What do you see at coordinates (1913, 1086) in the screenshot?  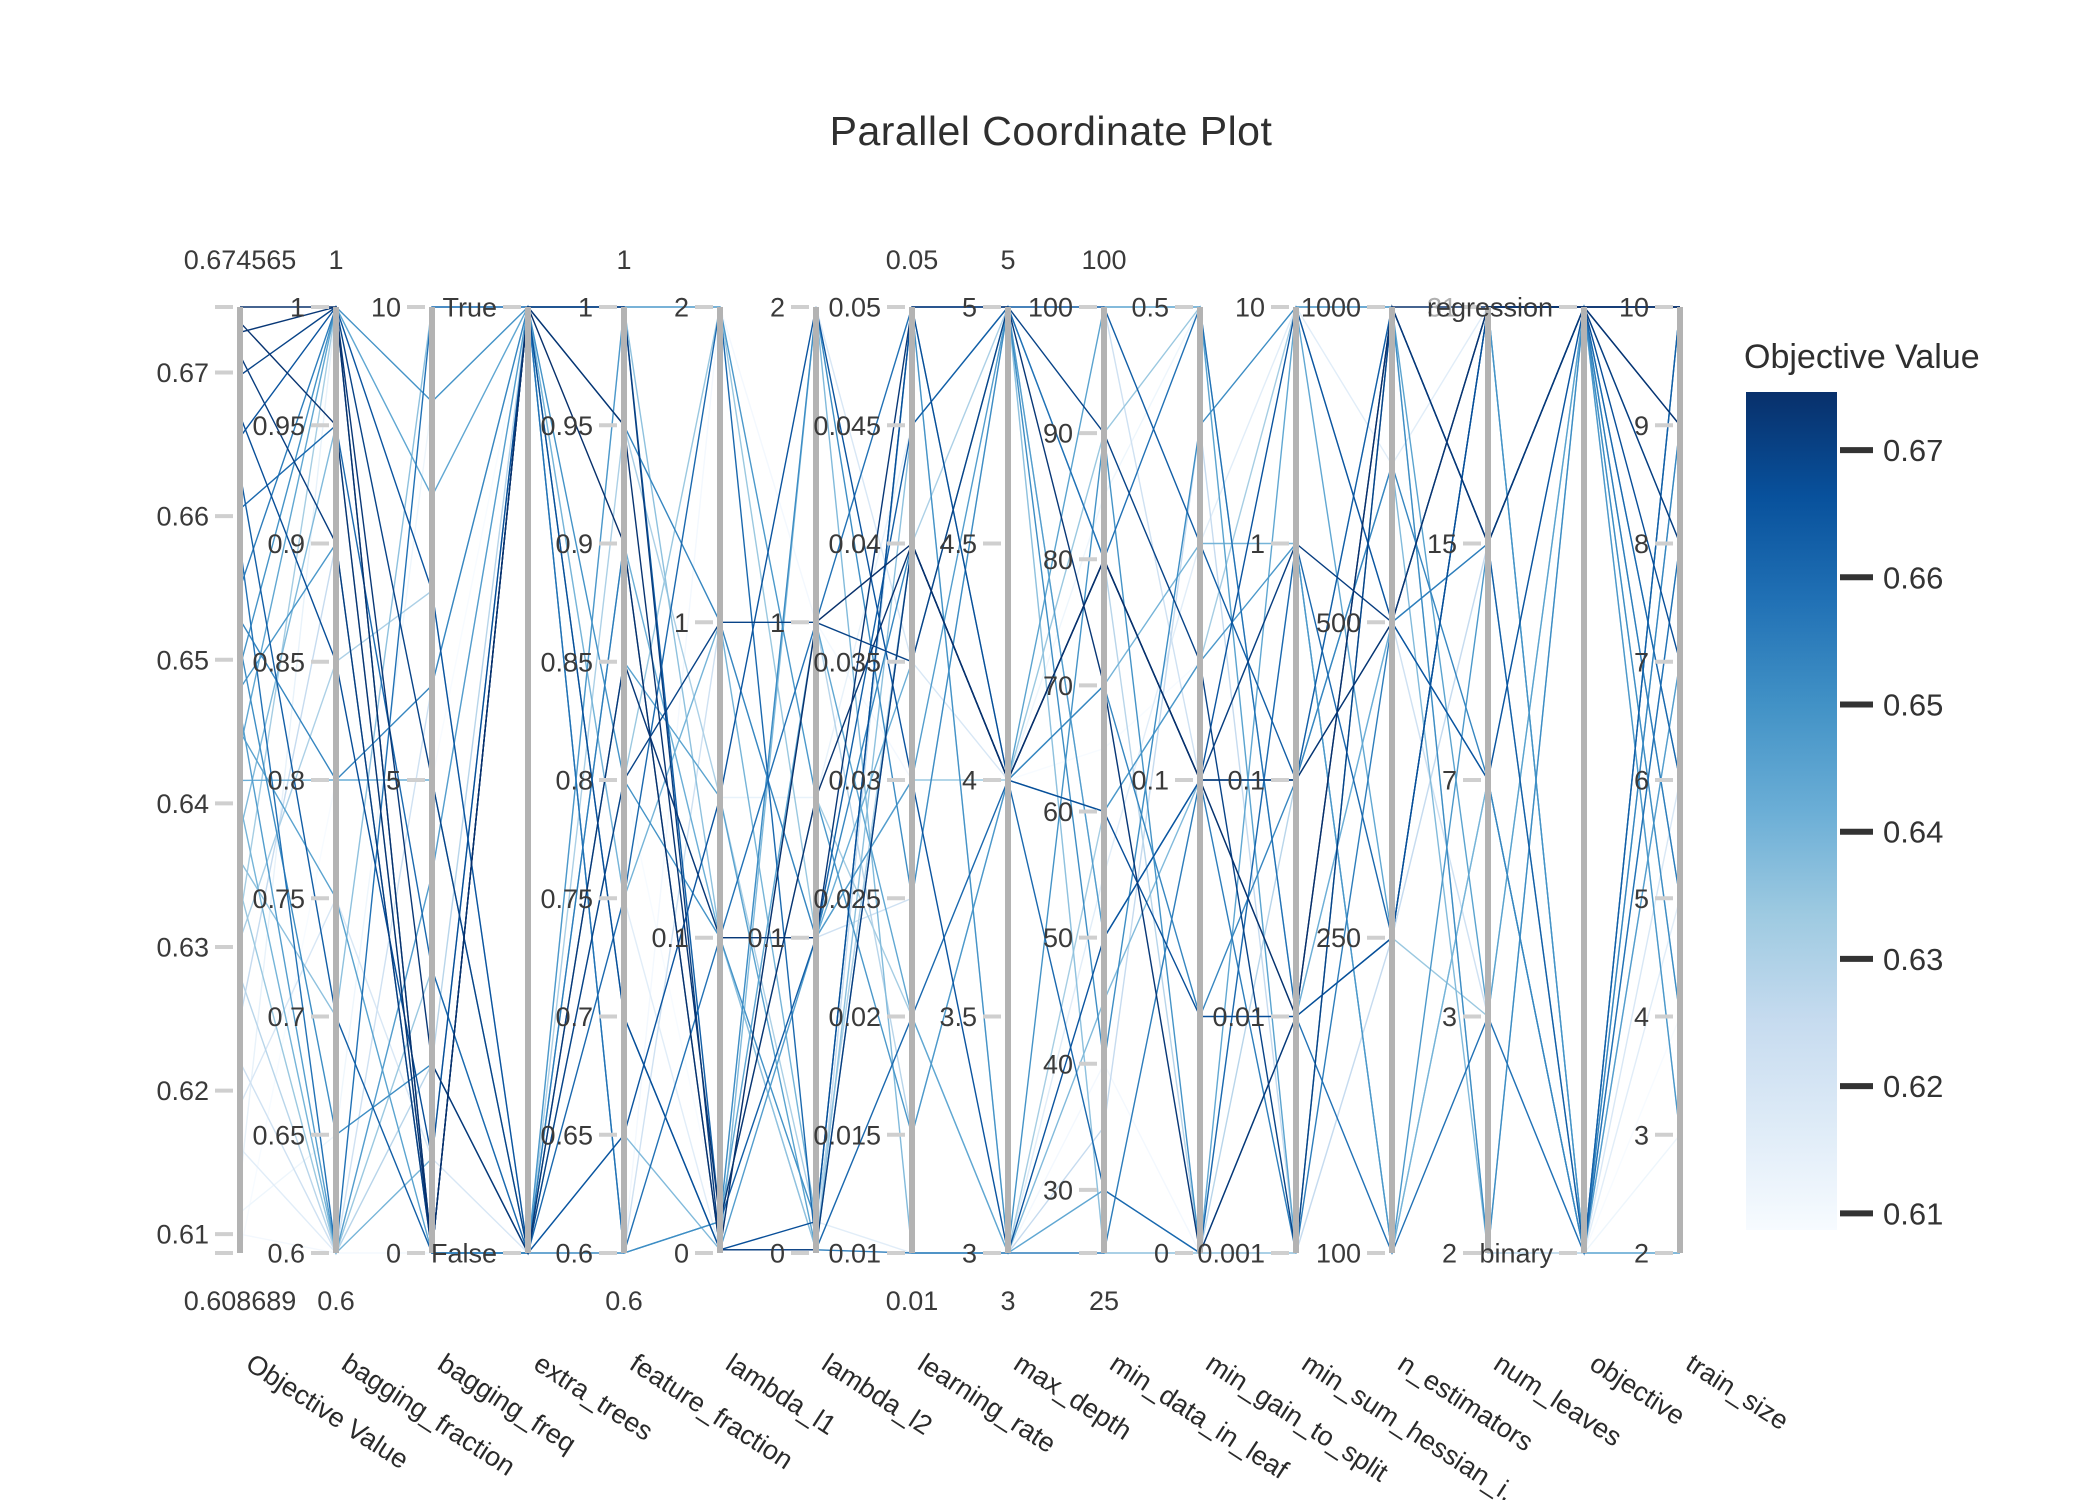 I see `colorbar-tick-label: 0.62` at bounding box center [1913, 1086].